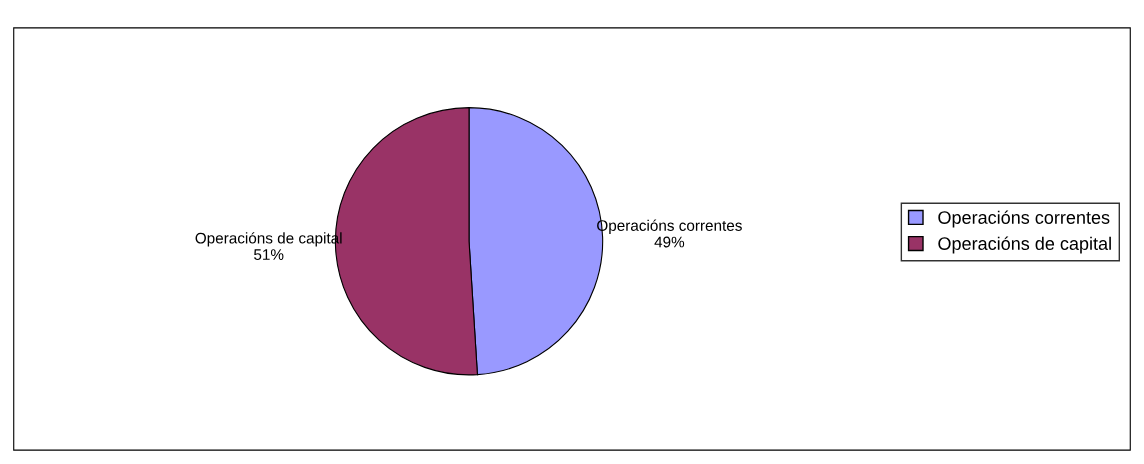  Describe the element at coordinates (669, 242) in the screenshot. I see `data-label: 49%` at that location.